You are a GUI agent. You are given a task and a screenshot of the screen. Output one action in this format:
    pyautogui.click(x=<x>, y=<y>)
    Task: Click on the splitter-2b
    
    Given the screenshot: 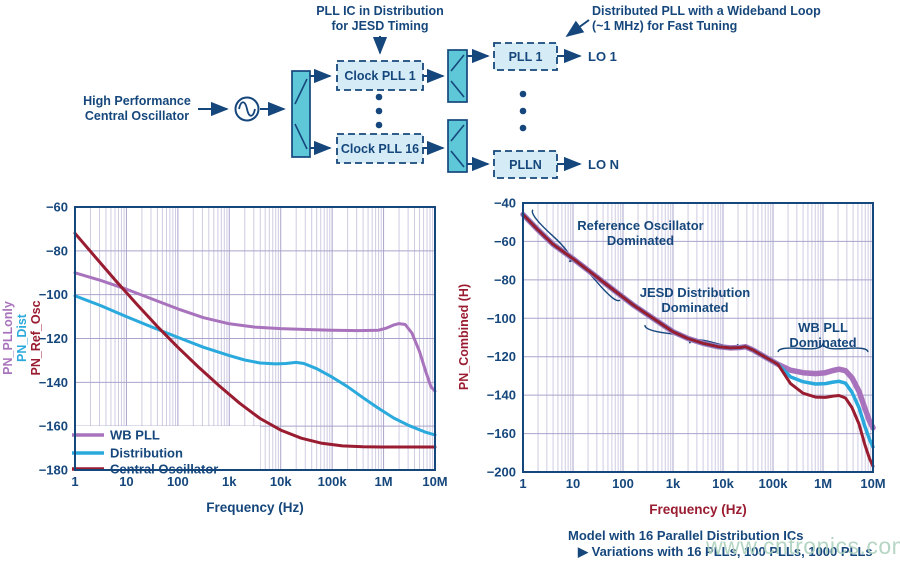 What is the action you would take?
    pyautogui.click(x=457, y=146)
    